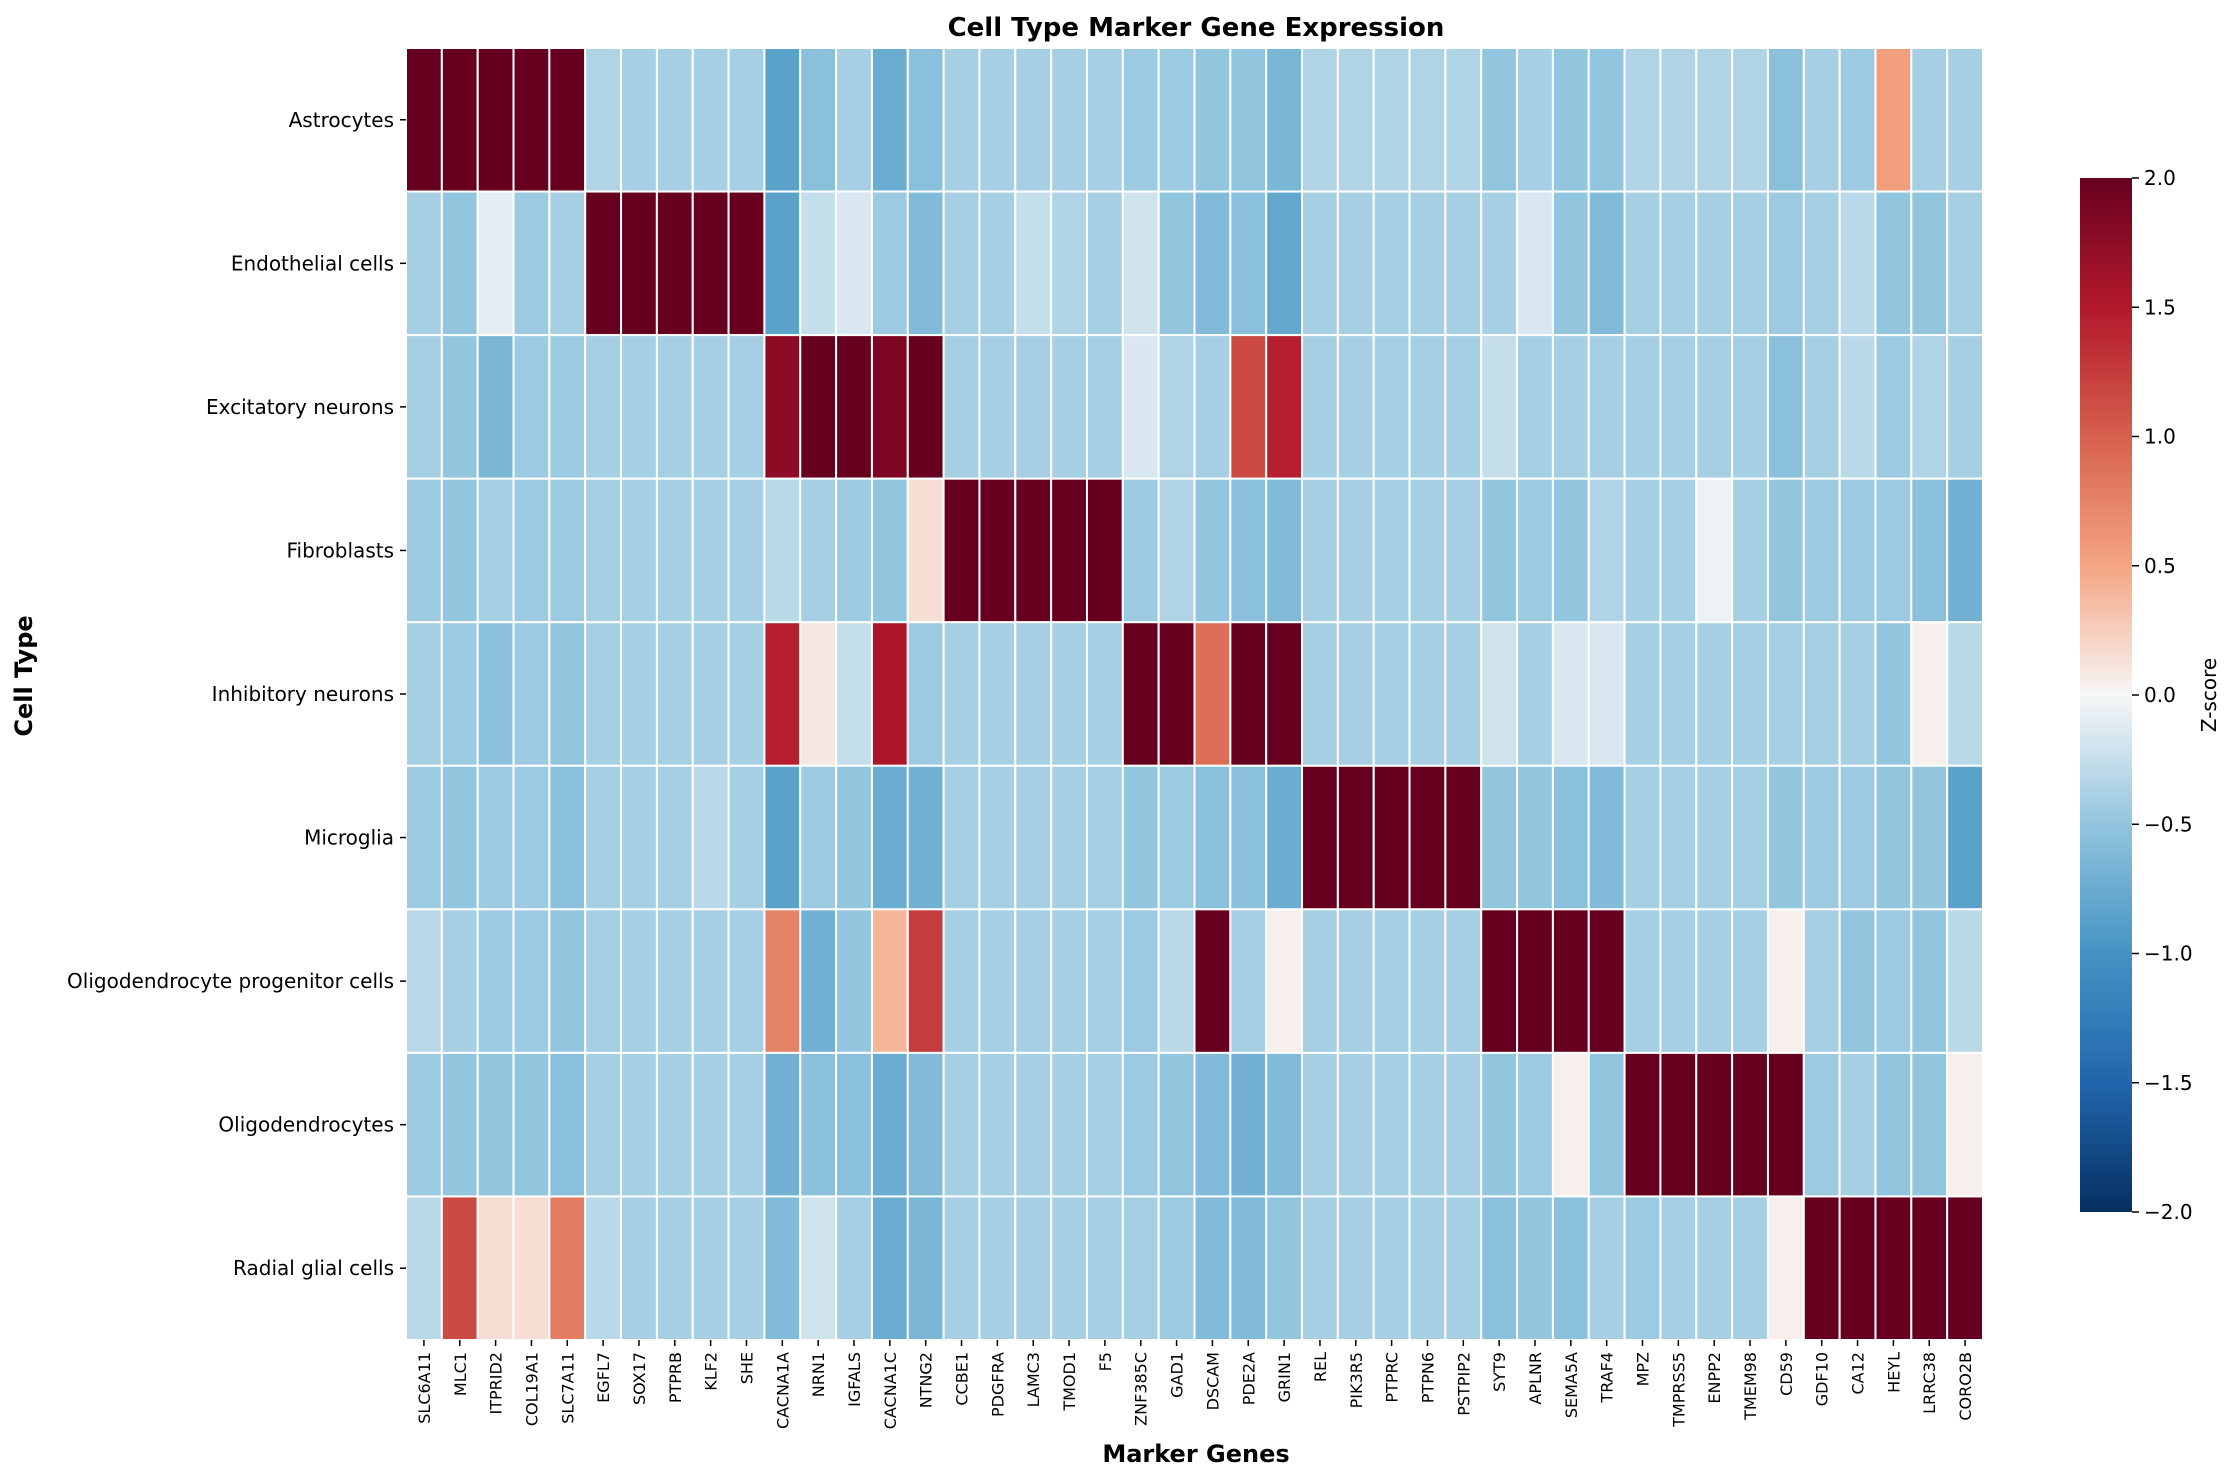 The height and width of the screenshot is (1481, 2232). Describe the element at coordinates (2160, 695) in the screenshot. I see `colorbar-tick-label: 0.0` at that location.